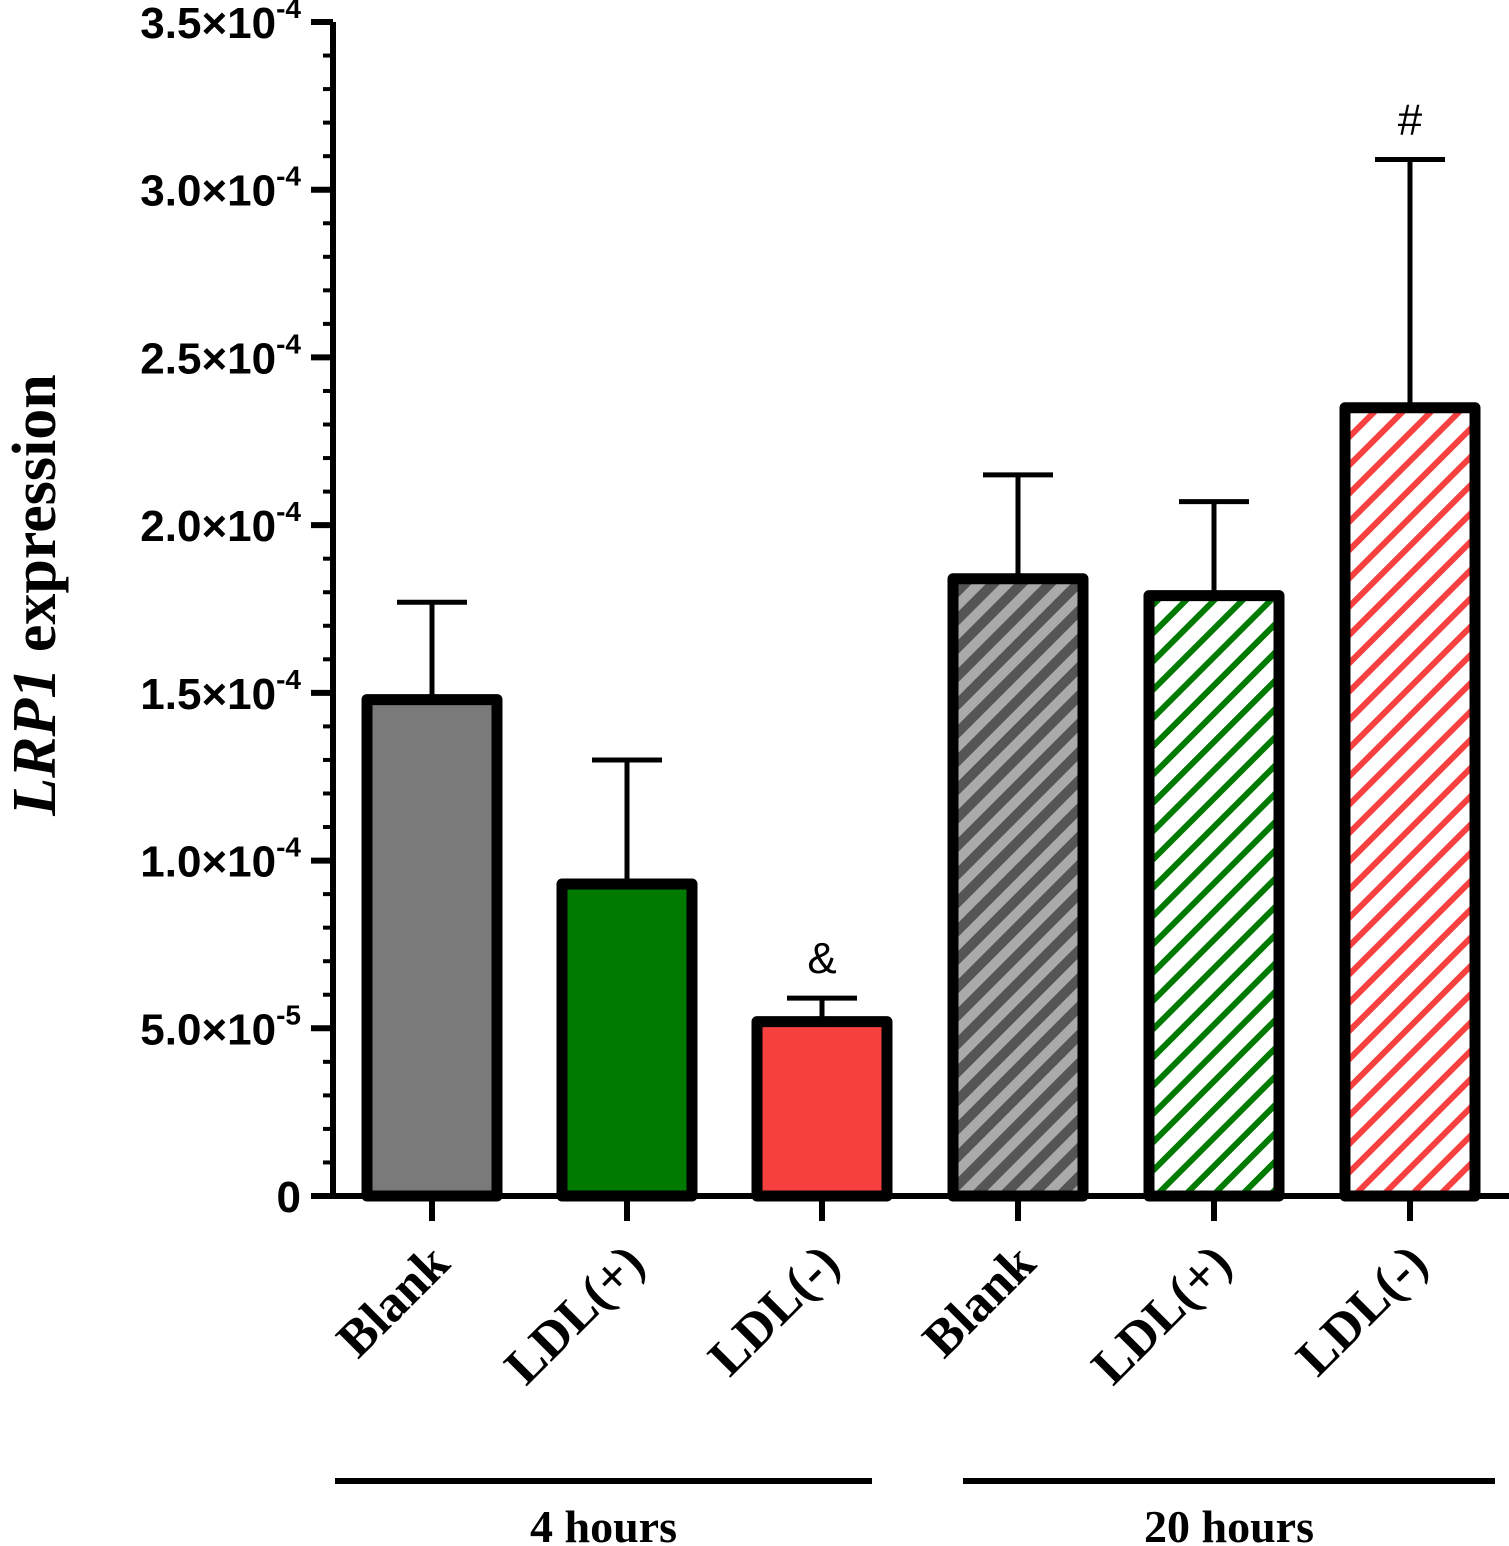  I want to click on y-tick-label: 2.0×10⁻⁴, so click(220, 523).